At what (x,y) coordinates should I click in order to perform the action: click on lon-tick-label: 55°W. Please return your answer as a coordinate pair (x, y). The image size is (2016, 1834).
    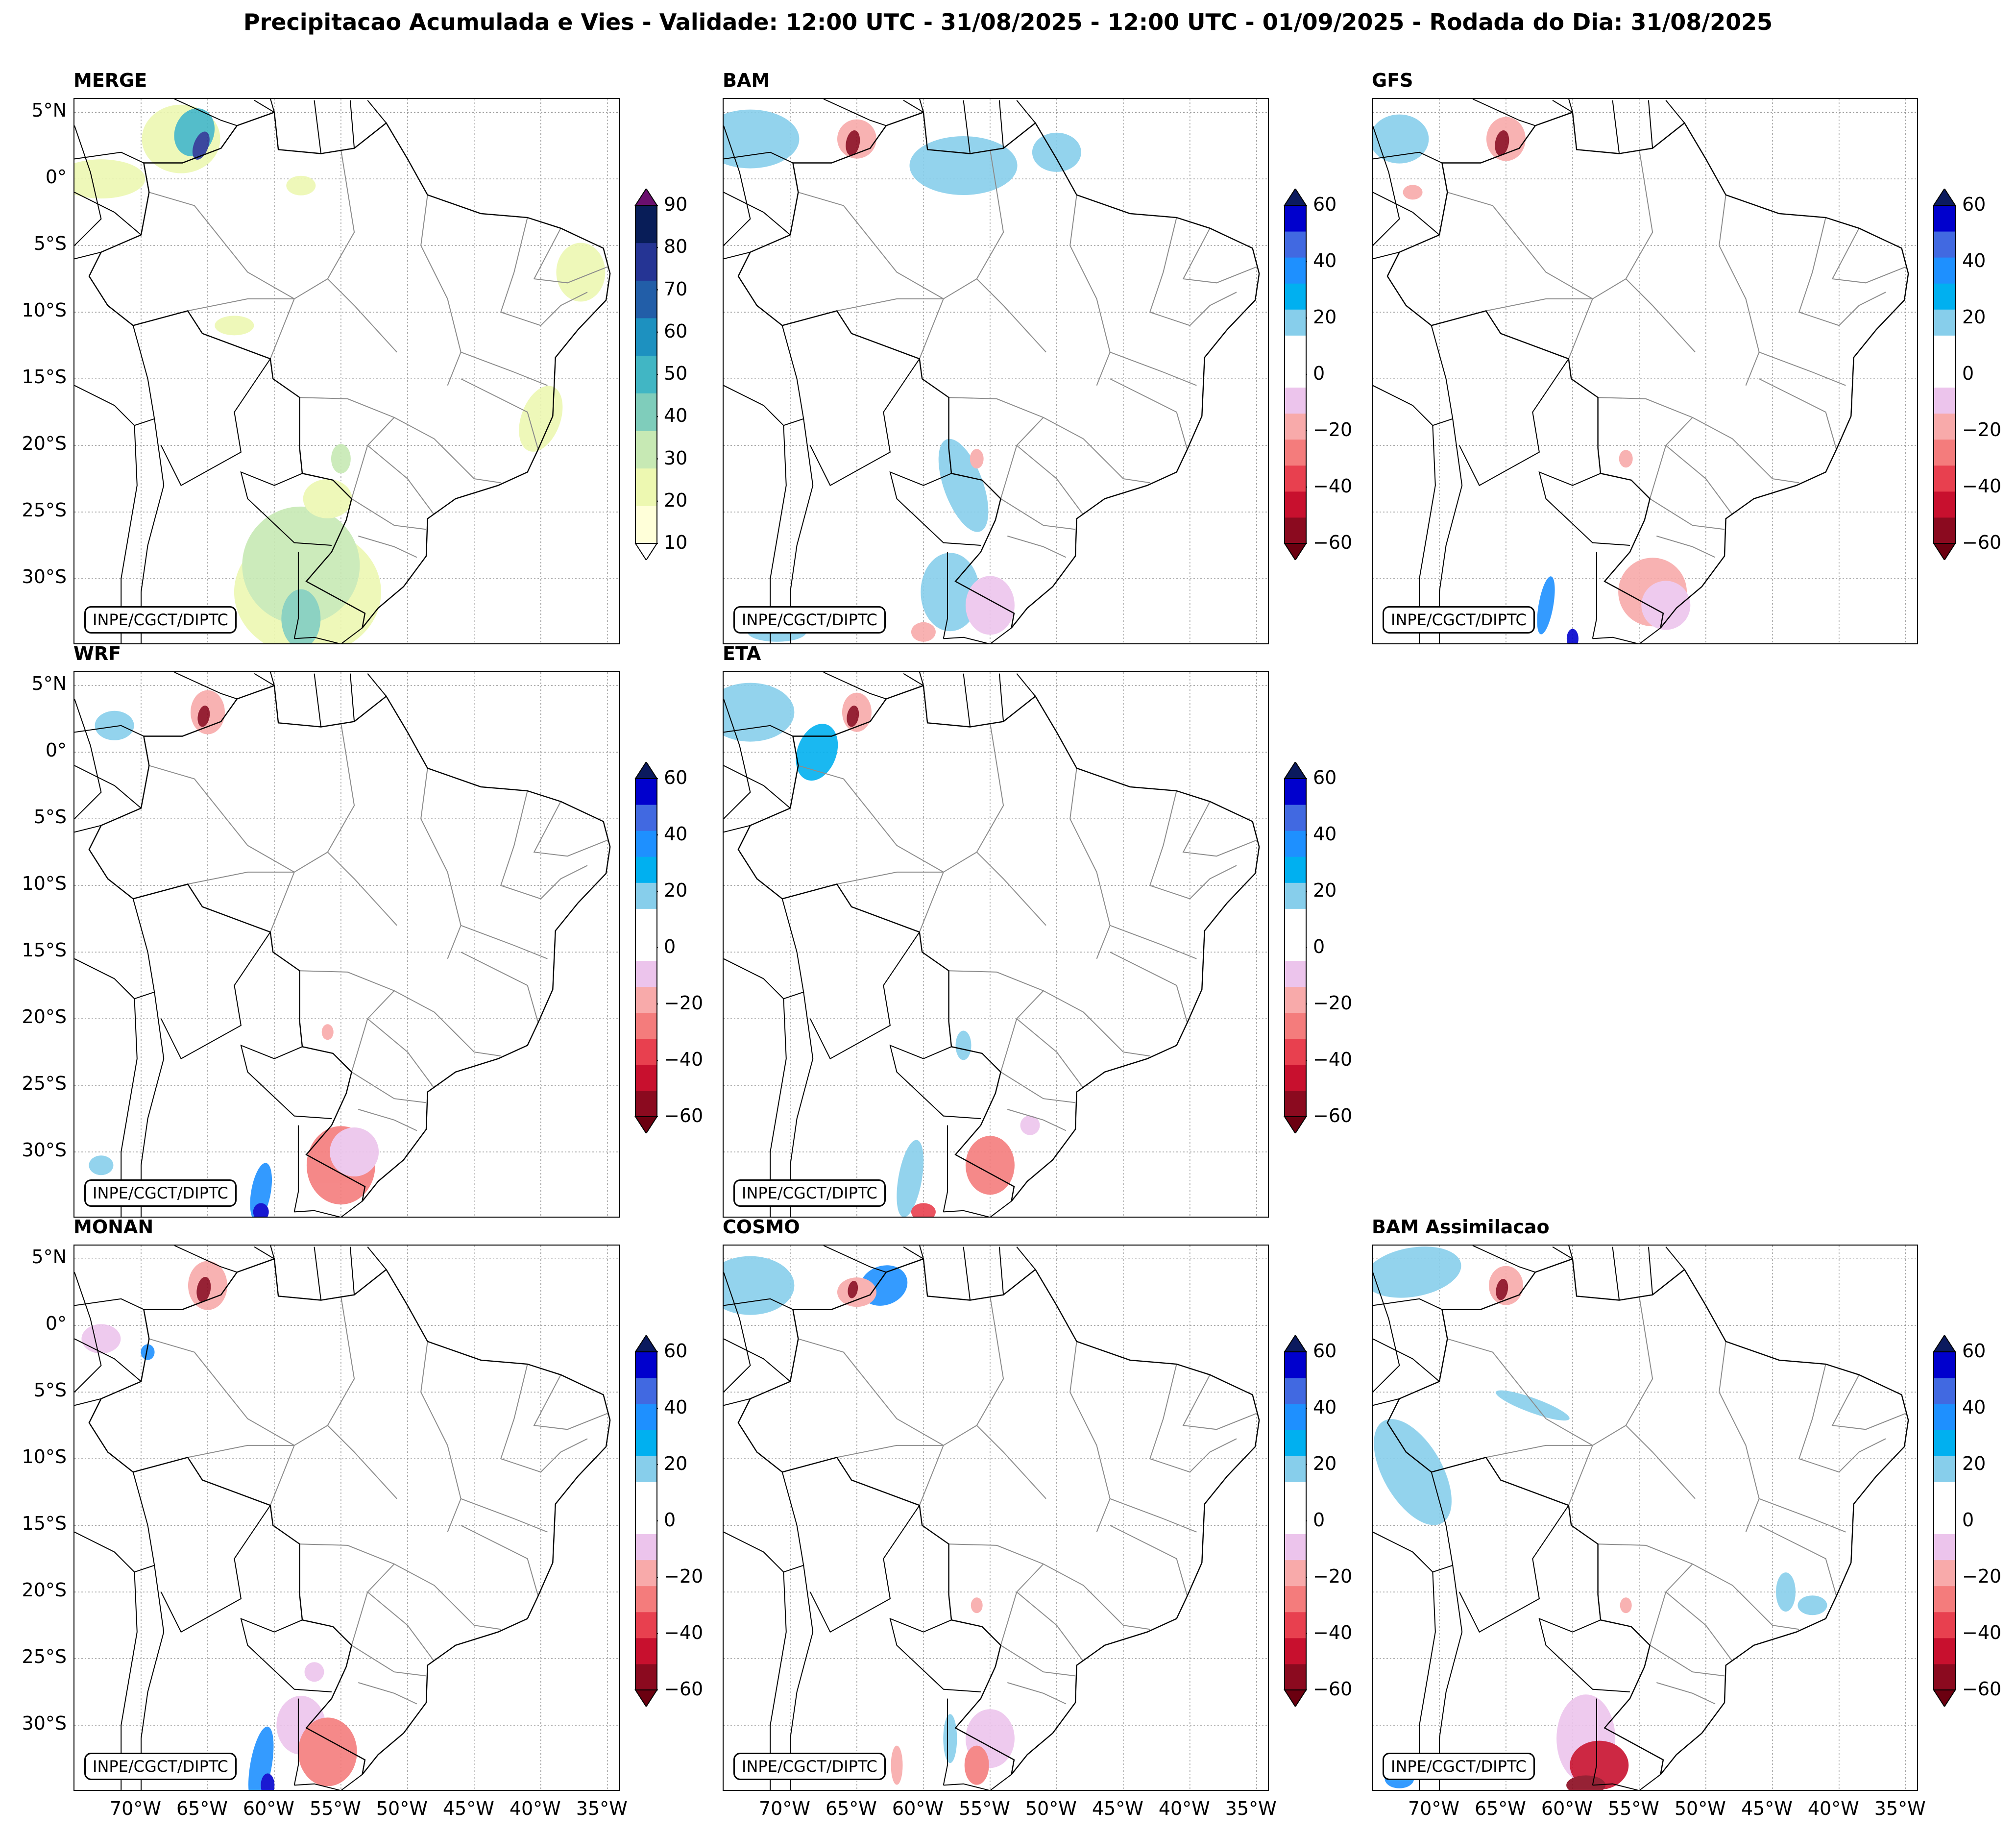
    Looking at the image, I should click on (335, 1809).